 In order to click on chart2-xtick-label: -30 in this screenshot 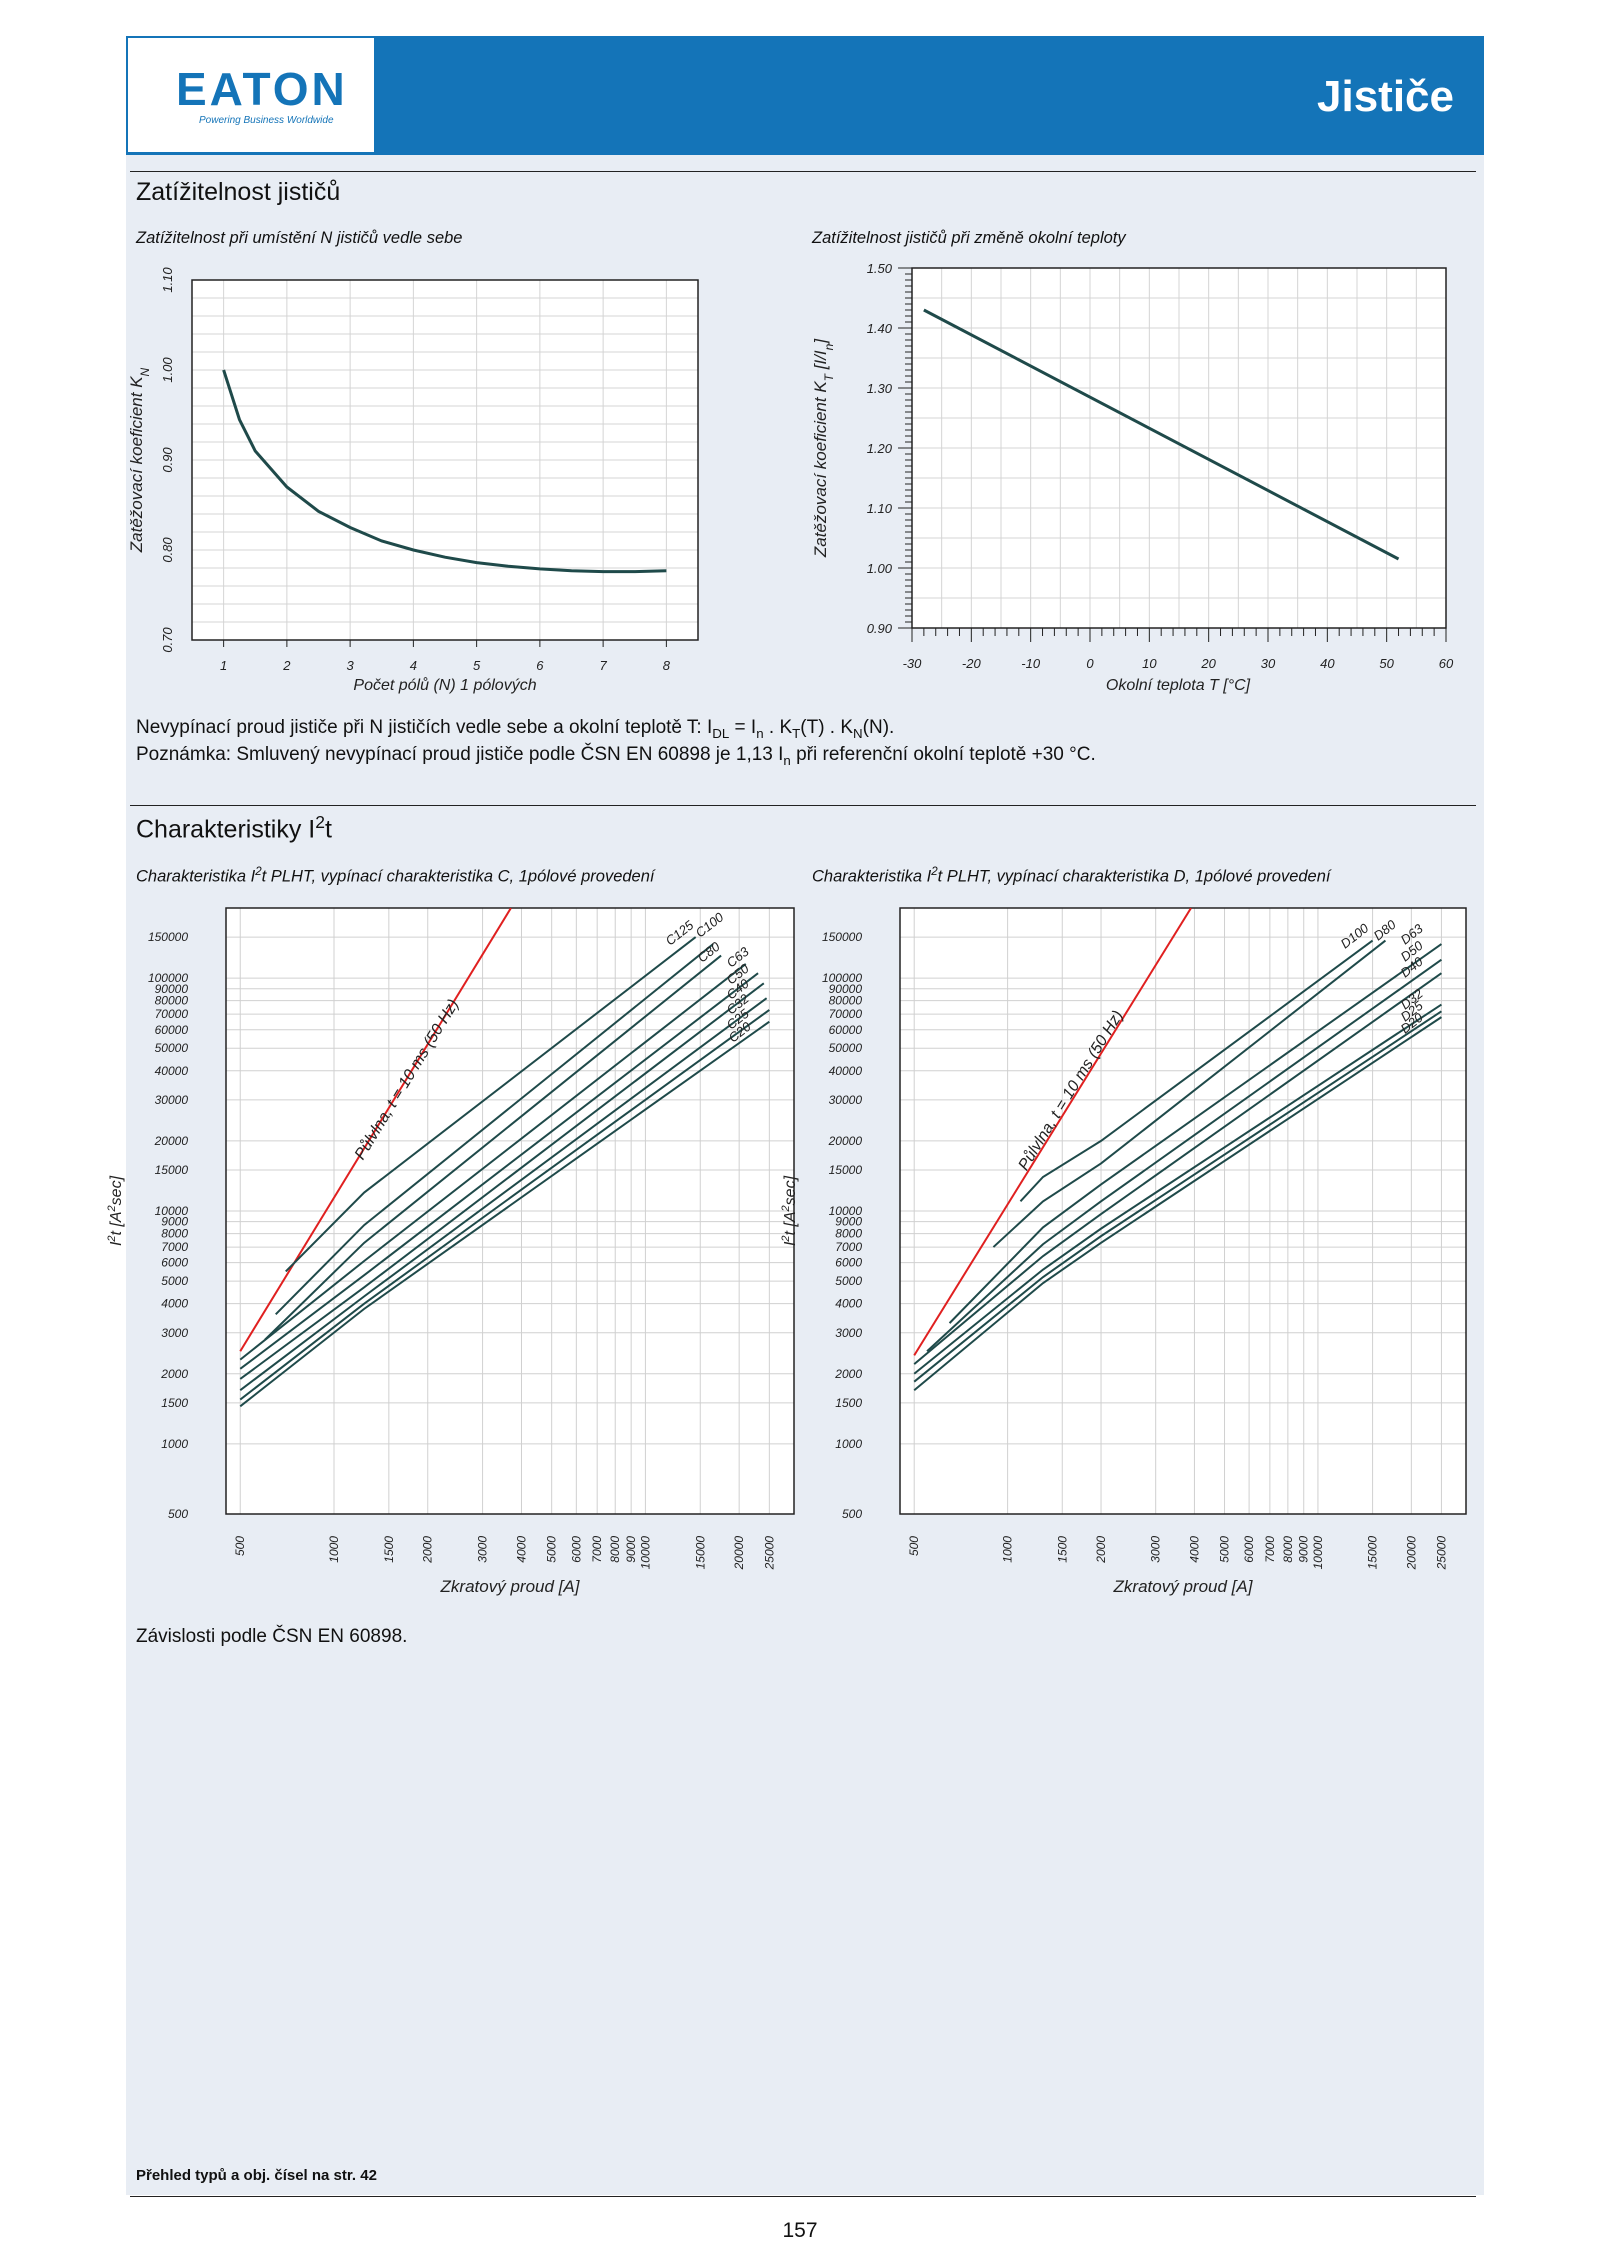, I will do `click(913, 663)`.